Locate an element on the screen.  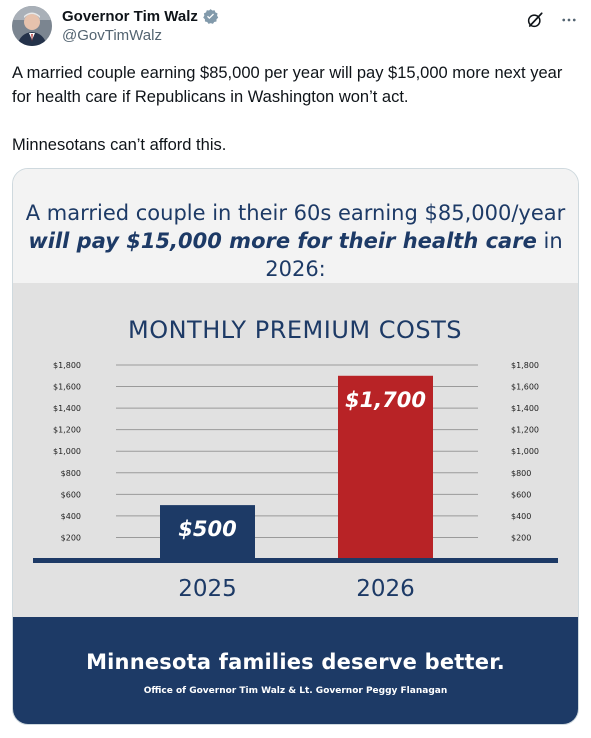
y-tick-label-left: $1,000 is located at coordinates (67, 451).